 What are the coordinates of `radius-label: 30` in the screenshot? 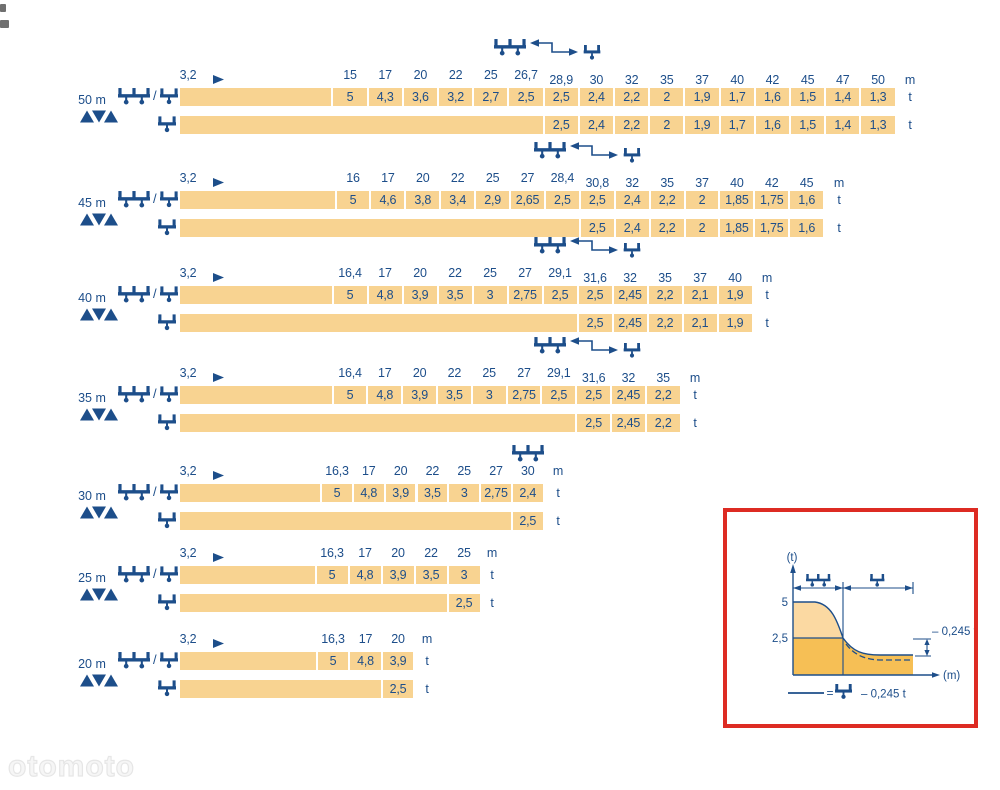 It's located at (528, 471).